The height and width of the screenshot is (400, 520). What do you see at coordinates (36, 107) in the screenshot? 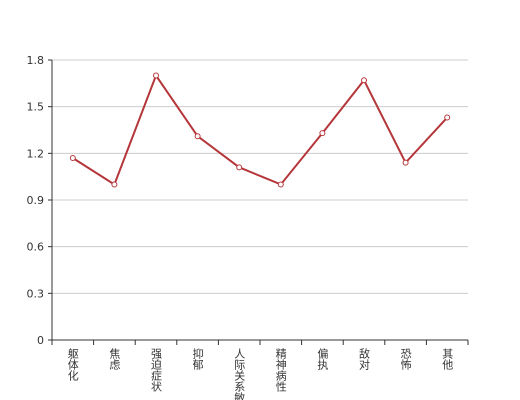
I see `y-tick-label: 1.5` at bounding box center [36, 107].